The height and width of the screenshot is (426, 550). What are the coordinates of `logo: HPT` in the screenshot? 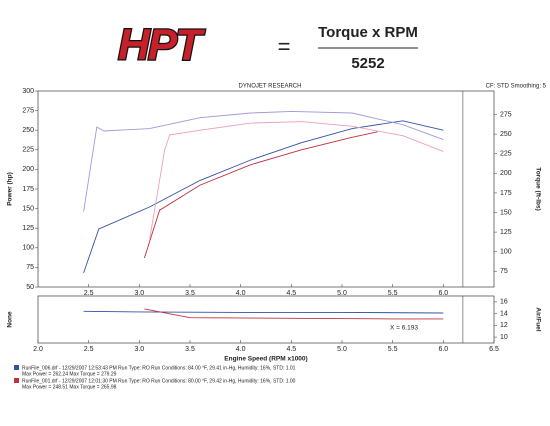 It's located at (161, 45).